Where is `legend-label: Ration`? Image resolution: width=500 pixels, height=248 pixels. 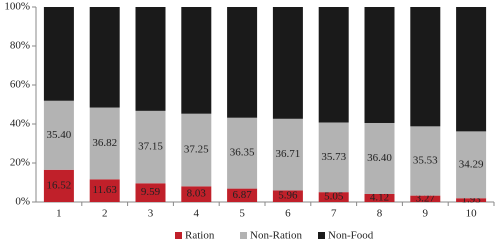 legend-label: Ration is located at coordinates (200, 236).